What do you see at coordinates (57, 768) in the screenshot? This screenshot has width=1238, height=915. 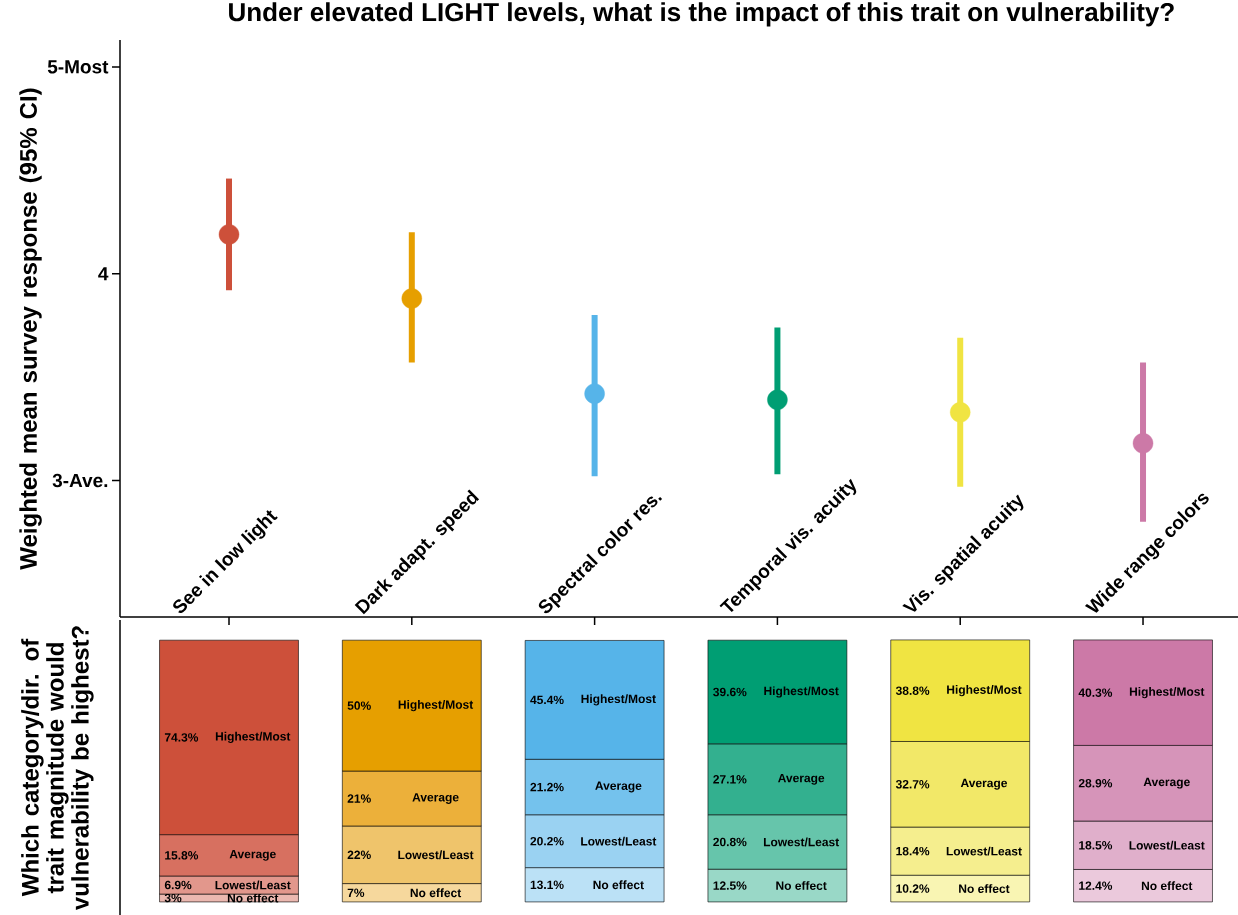 I see `y-axis-title: Which category/dir. of trait magnitude would vulnerability be highest?` at bounding box center [57, 768].